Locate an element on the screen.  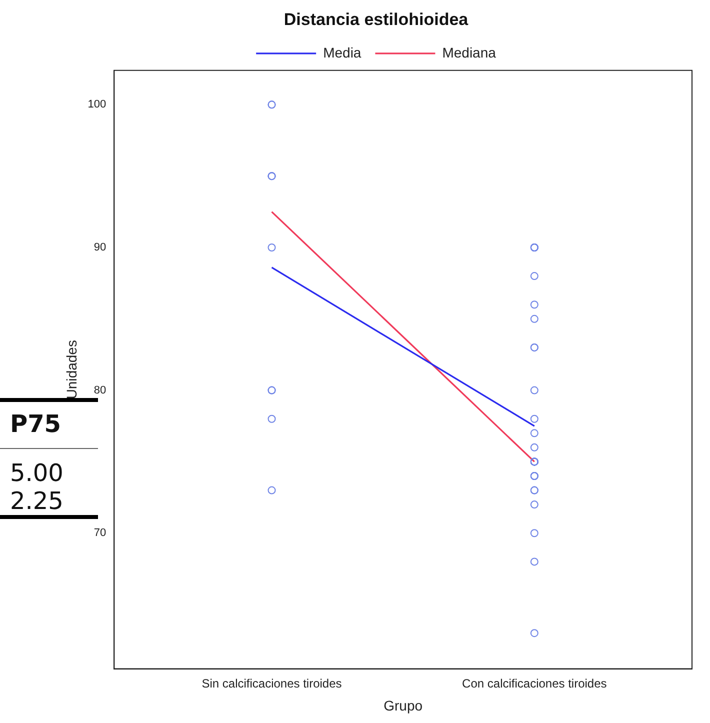
legend-label: Mediana is located at coordinates (469, 52).